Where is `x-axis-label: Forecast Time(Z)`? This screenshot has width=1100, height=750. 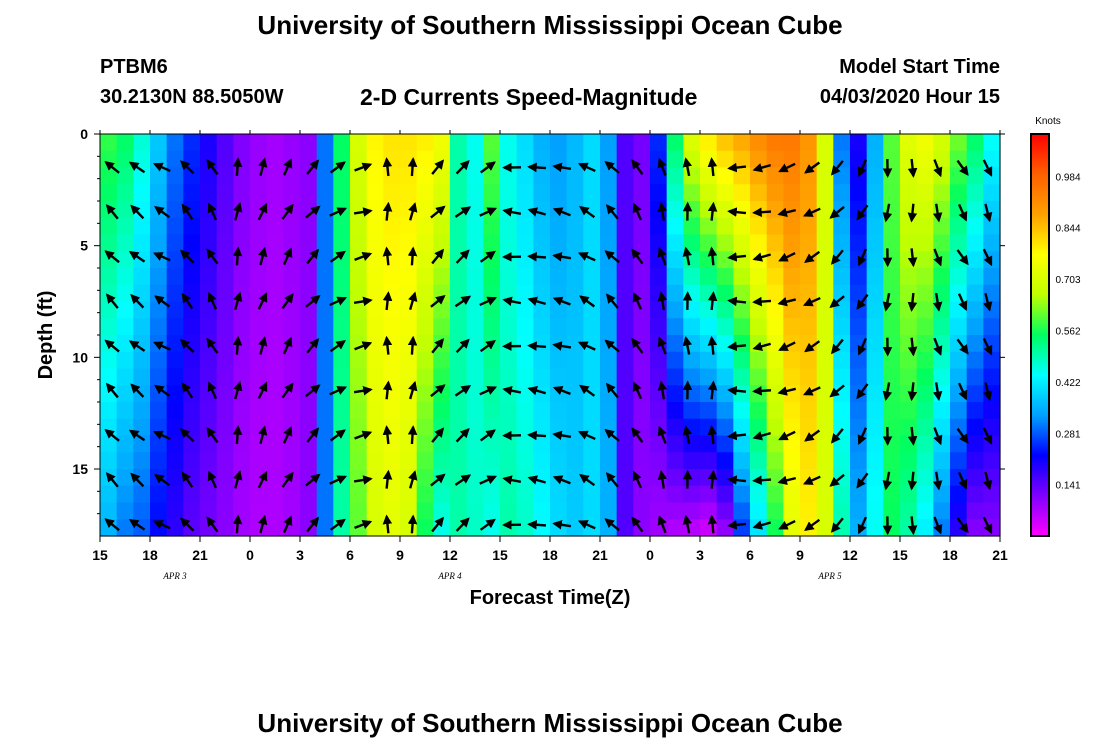 x-axis-label: Forecast Time(Z) is located at coordinates (550, 598).